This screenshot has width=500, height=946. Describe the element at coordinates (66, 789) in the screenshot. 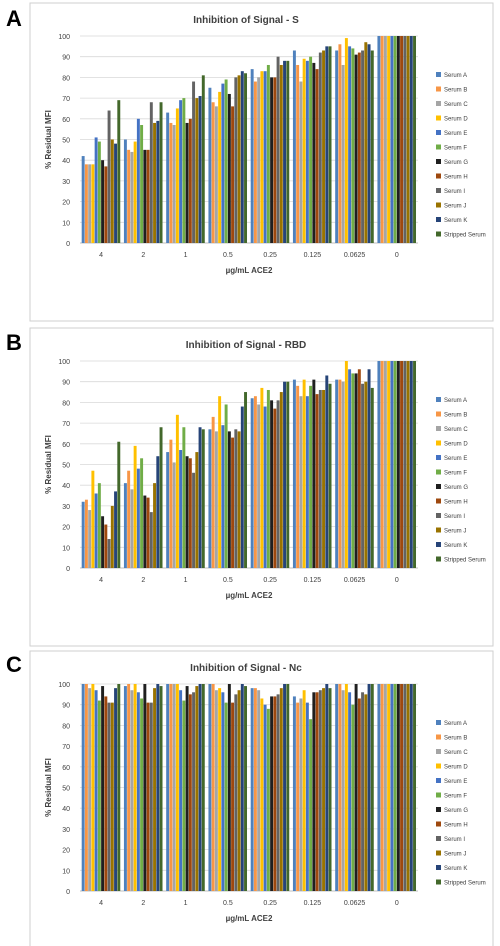

I see `y-tick-label: 50` at that location.